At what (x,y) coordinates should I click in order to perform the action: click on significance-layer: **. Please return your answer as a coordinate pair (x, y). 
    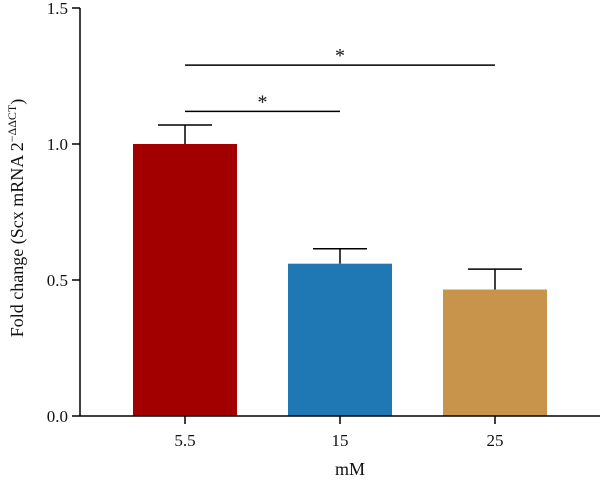
    Looking at the image, I should click on (340, 79).